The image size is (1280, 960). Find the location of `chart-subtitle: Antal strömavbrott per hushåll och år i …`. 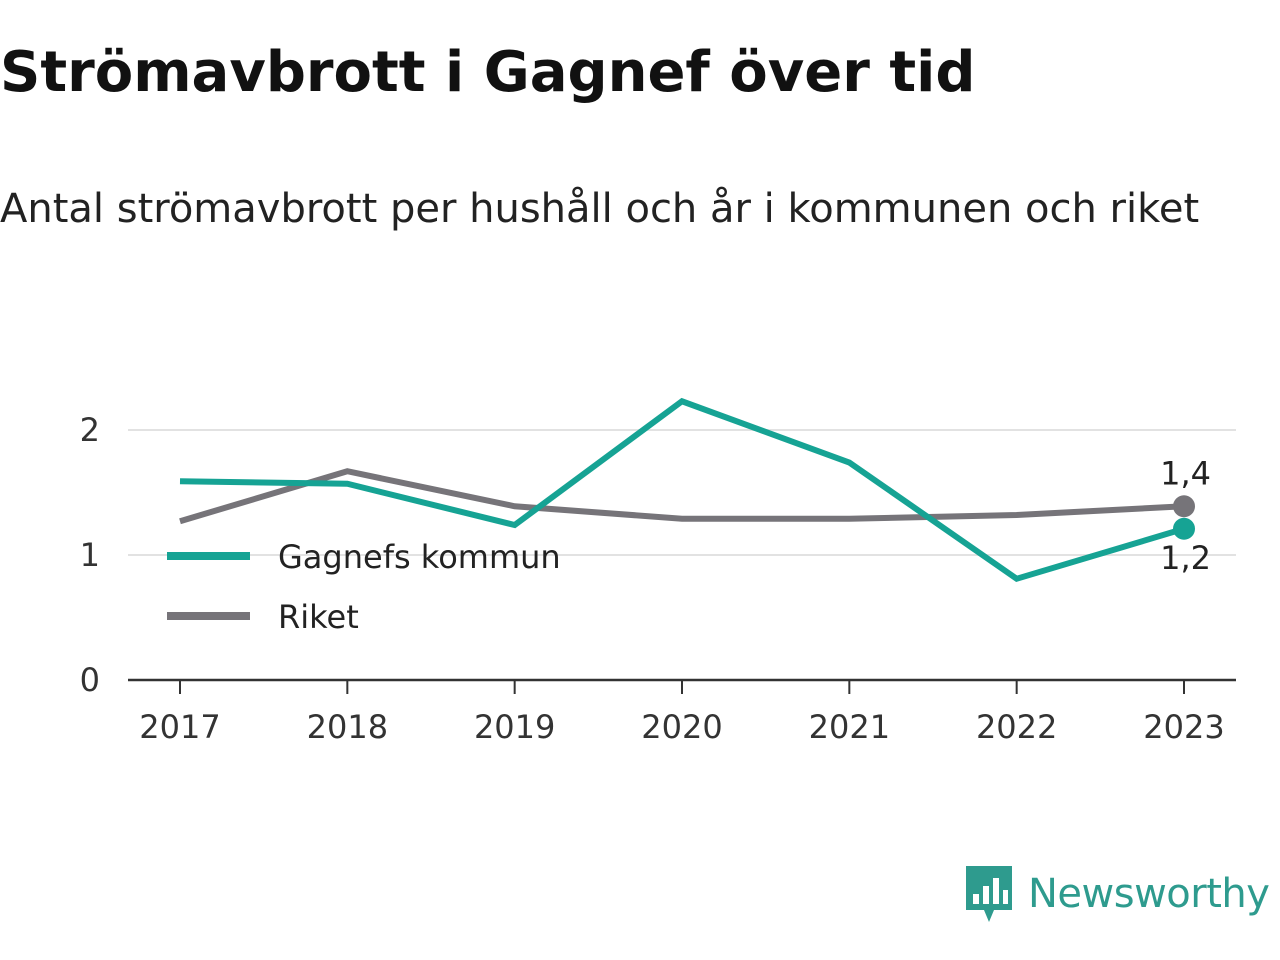

chart-subtitle: Antal strömavbrott per hushåll och år i … is located at coordinates (600, 209).